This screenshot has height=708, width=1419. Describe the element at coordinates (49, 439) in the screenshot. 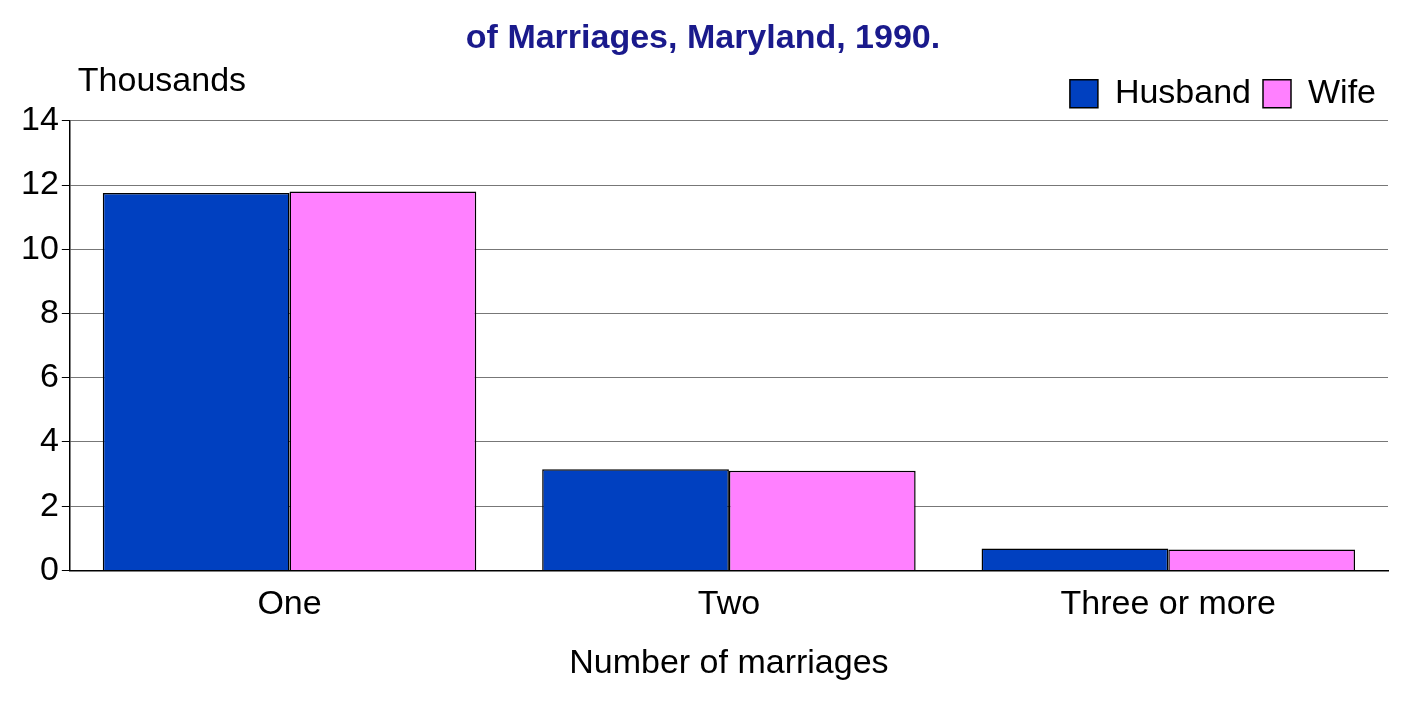

I see `y-tick-label: 4` at that location.